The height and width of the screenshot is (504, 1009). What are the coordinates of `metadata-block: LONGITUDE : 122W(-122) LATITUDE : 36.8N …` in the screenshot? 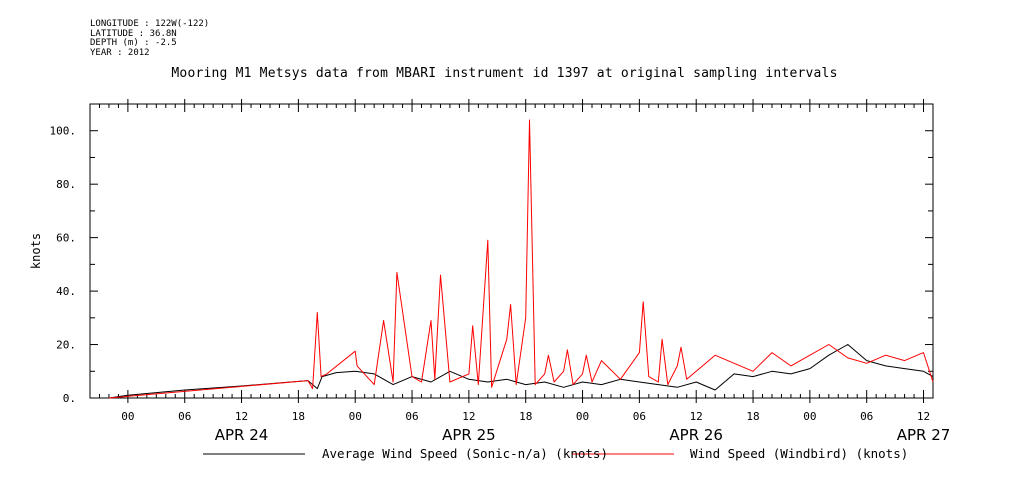 It's located at (150, 38).